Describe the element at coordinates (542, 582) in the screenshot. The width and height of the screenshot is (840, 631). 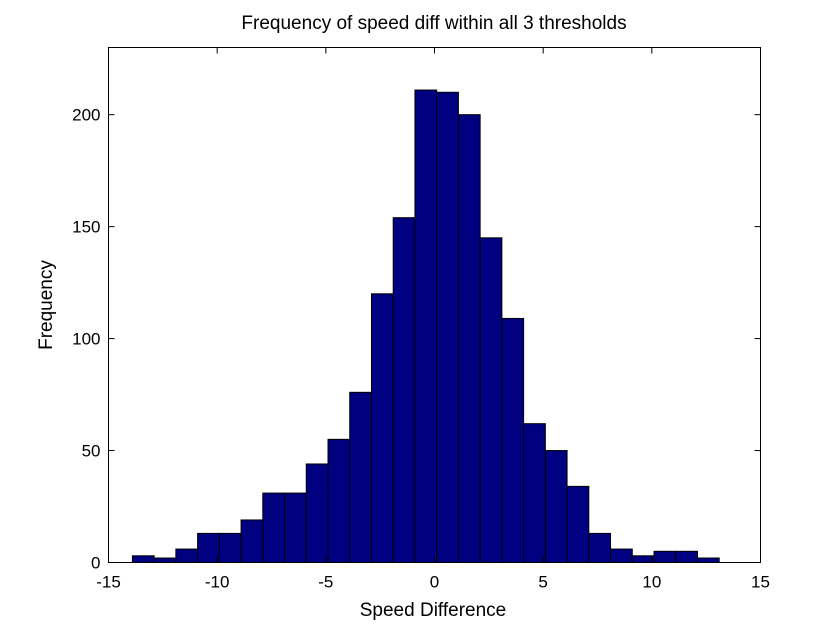
I see `x-tick-label: 5` at that location.